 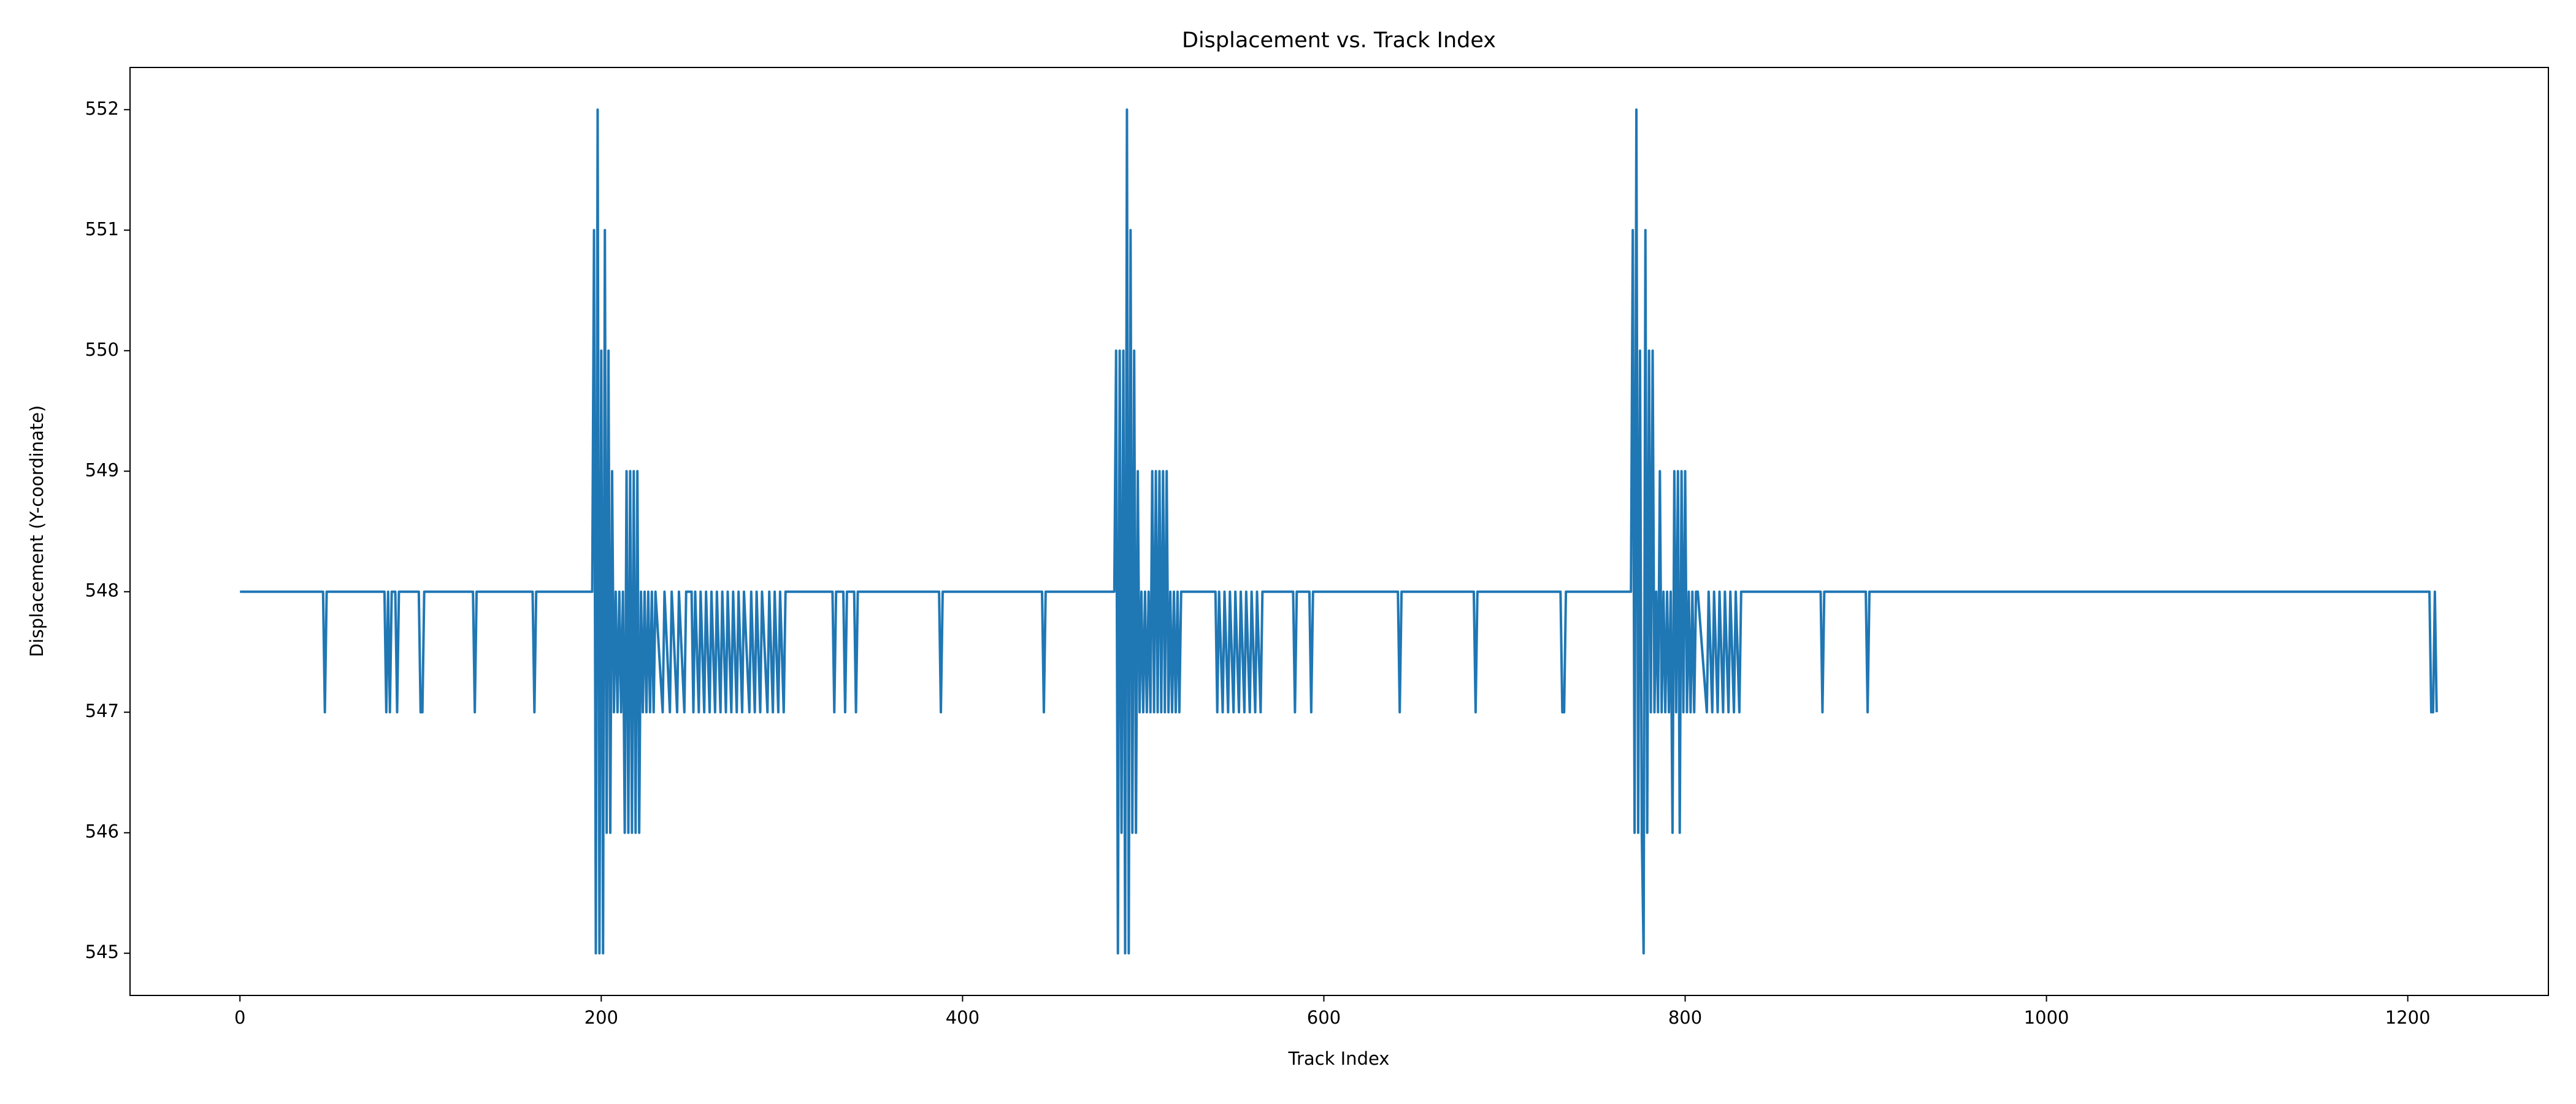 What do you see at coordinates (102, 469) in the screenshot?
I see `y-tick-label: 549` at bounding box center [102, 469].